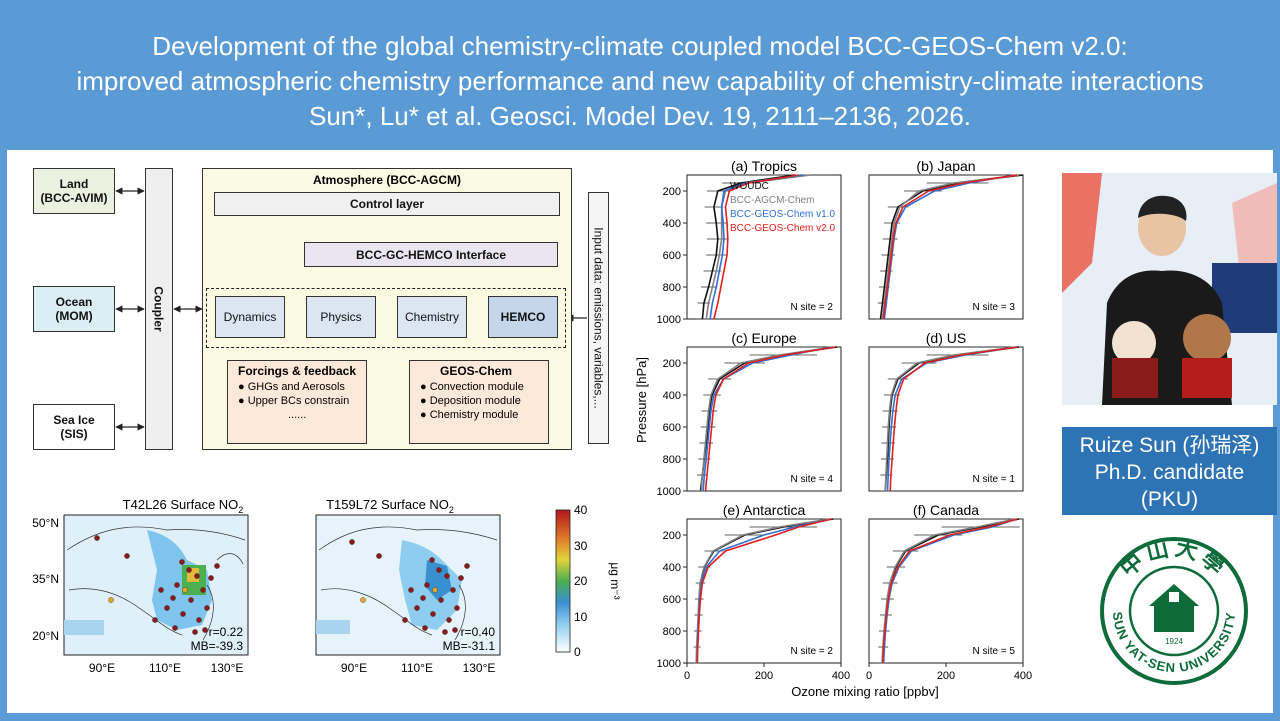 Image resolution: width=1280 pixels, height=721 pixels. Describe the element at coordinates (183, 506) in the screenshot. I see `left-map-title: T42L26 Surface NO2` at that location.